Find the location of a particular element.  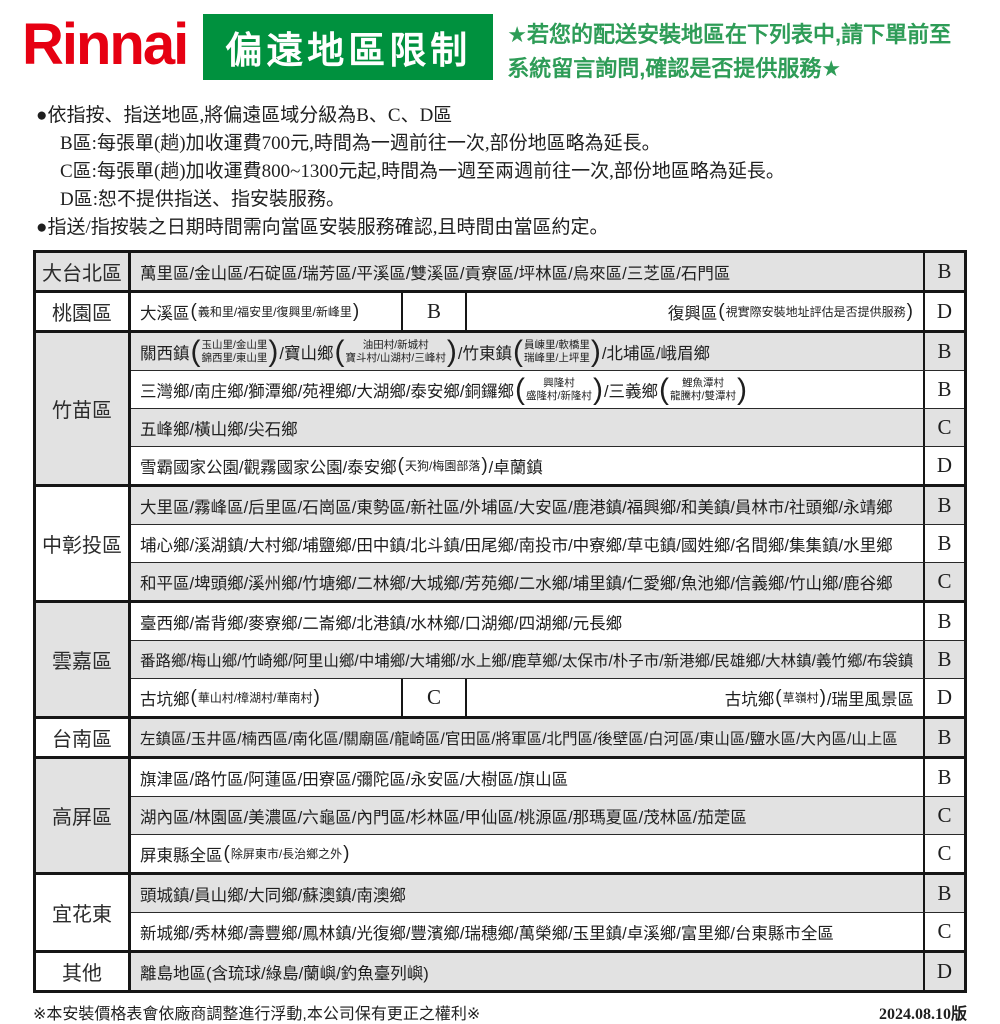

area-list-cell: 雪霸國家公園/觀霧國家公園/泰安鄉(天狗/梅園部落)/卓蘭鎮 is located at coordinates (527, 465).